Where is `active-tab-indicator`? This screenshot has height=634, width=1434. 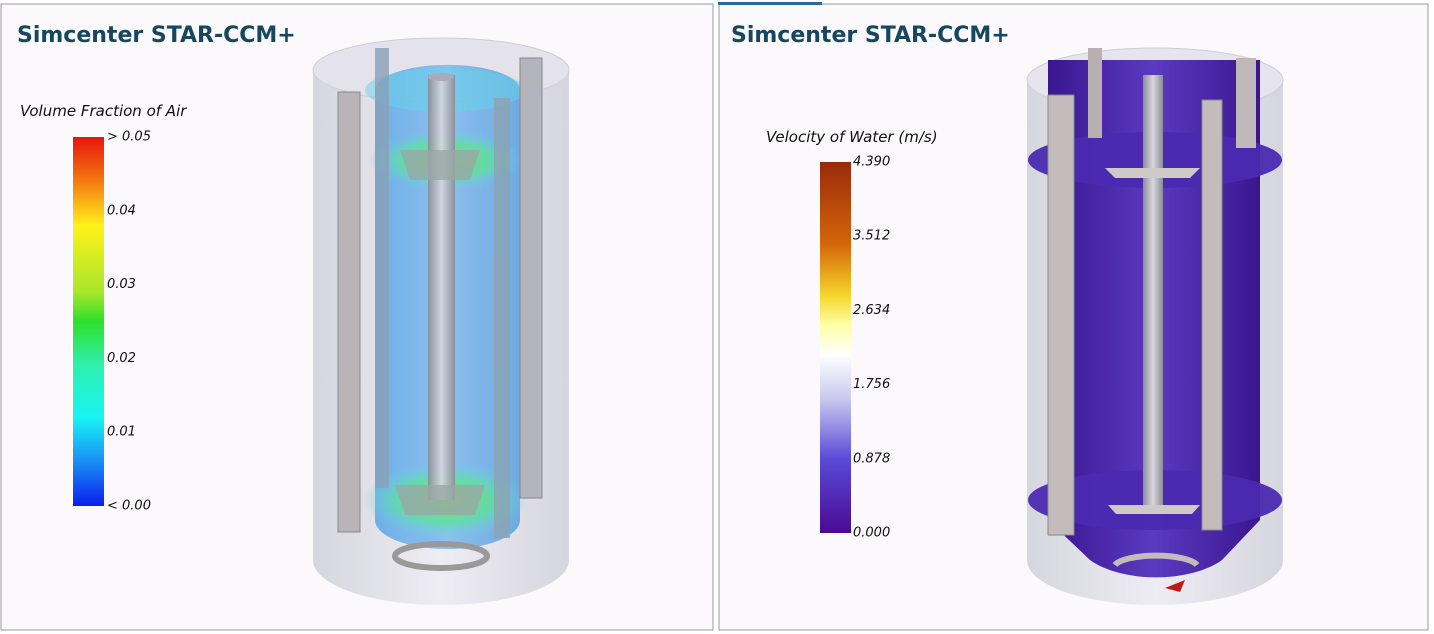 active-tab-indicator is located at coordinates (770, 3).